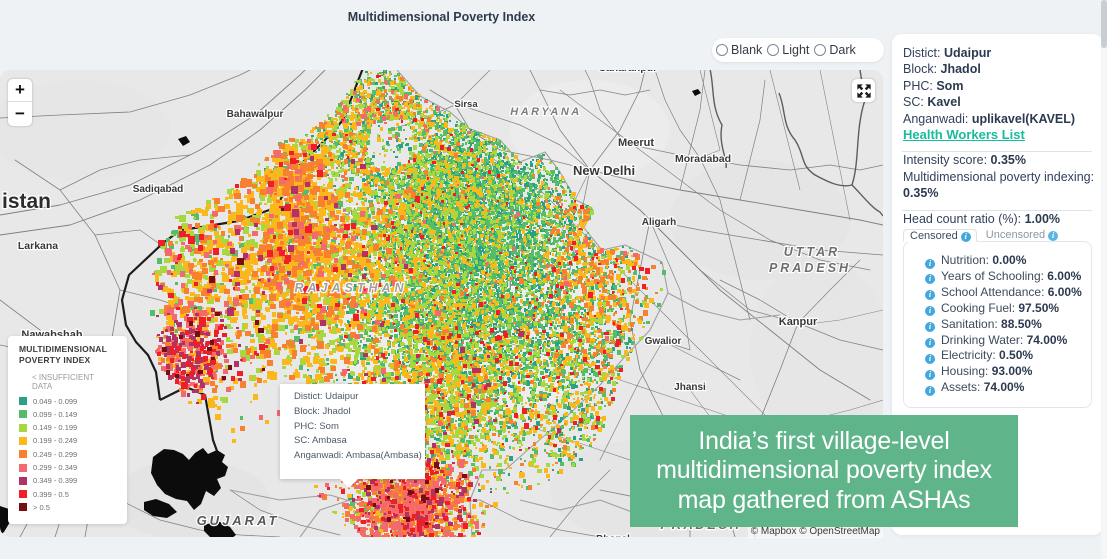 The width and height of the screenshot is (1107, 559). Describe the element at coordinates (26, 201) in the screenshot. I see `svg-text: istan` at that location.